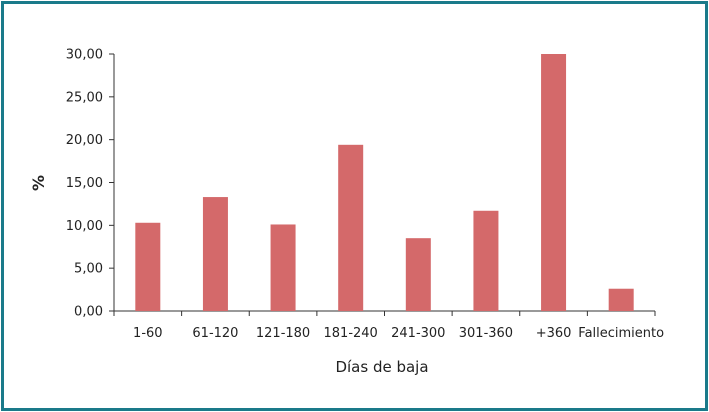 Image resolution: width=709 pixels, height=412 pixels. What do you see at coordinates (351, 333) in the screenshot?
I see `x-tick-label: 181-240` at bounding box center [351, 333].